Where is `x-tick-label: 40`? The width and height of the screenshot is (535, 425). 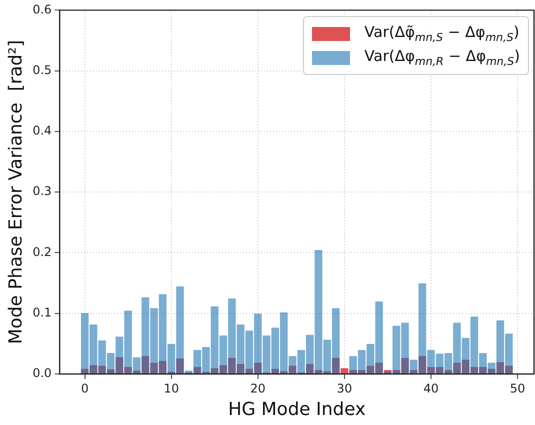 x-tick-label: 40 is located at coordinates (431, 388).